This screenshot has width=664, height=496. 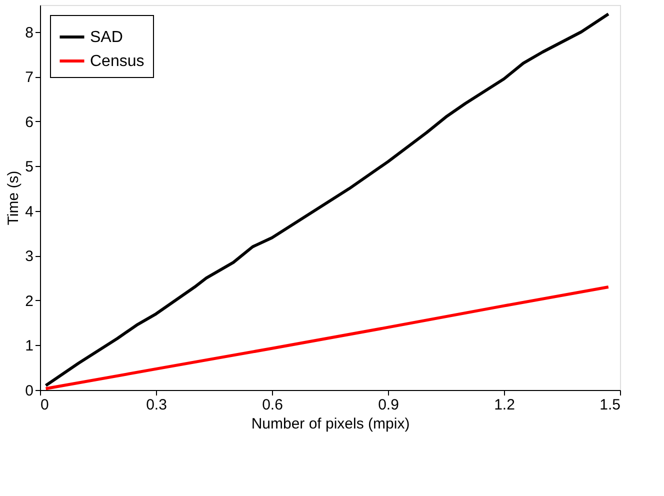 What do you see at coordinates (330, 424) in the screenshot?
I see `x-axis-title: Number of pixels (mpix)` at bounding box center [330, 424].